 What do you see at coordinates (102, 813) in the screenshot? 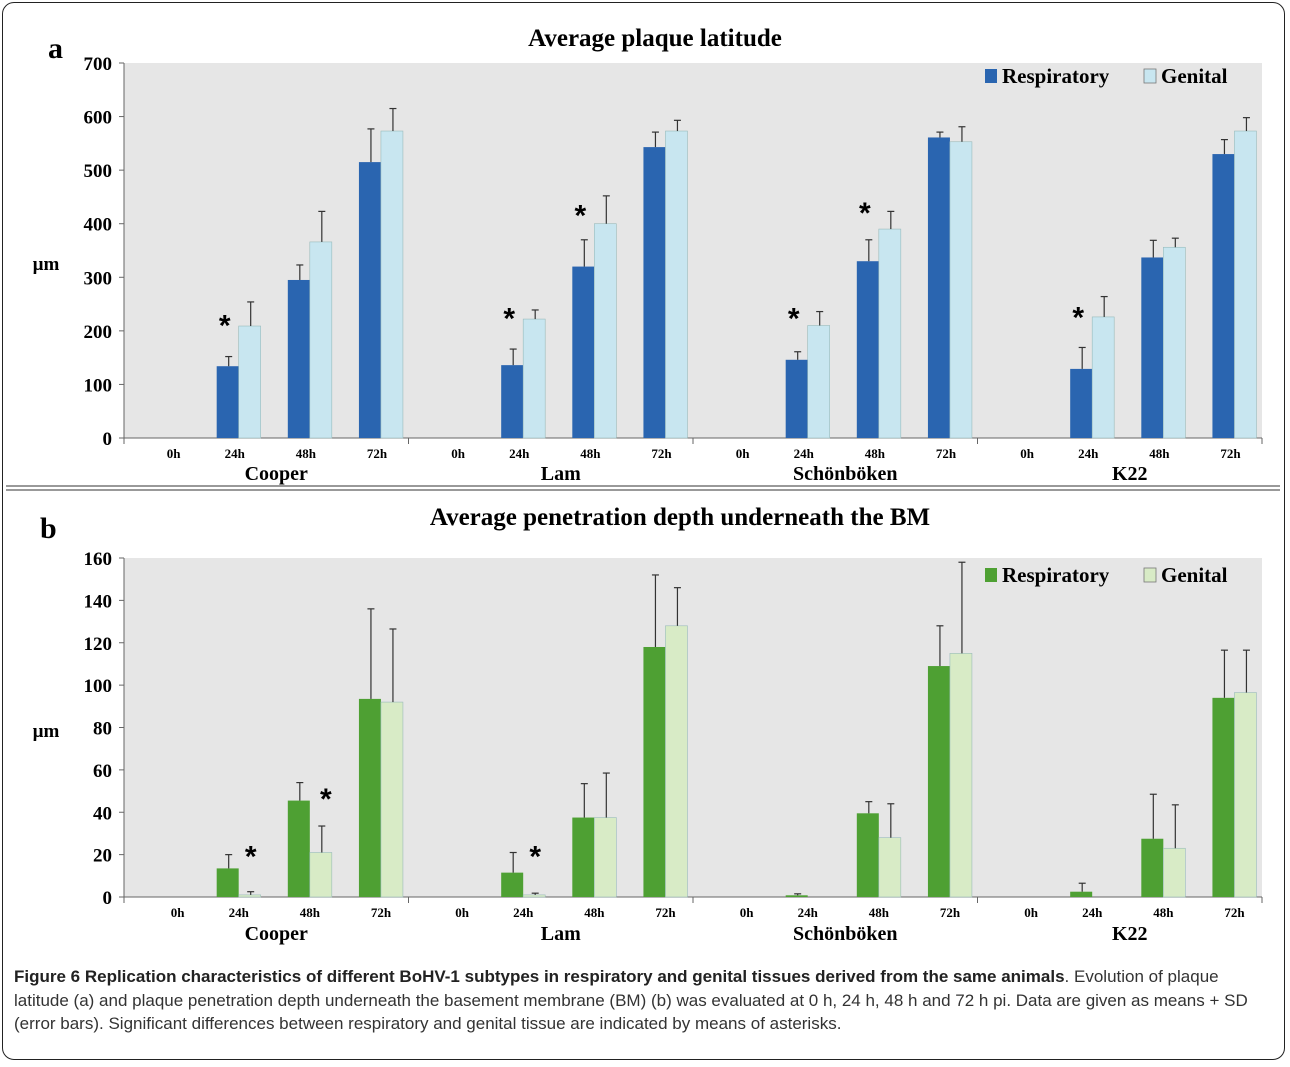
I see `y-tick-label: 40` at bounding box center [102, 813].